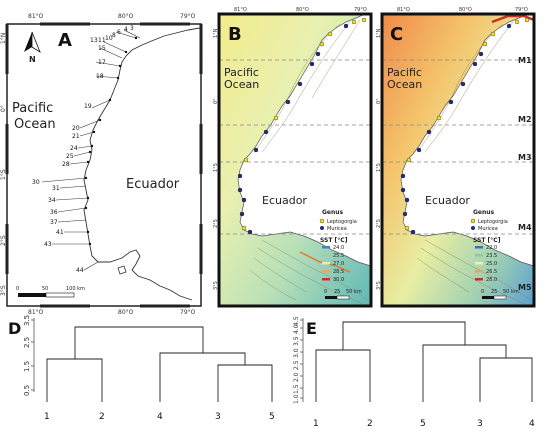 The image size is (550, 432). What do you see at coordinates (296, 377) in the screenshot?
I see `panel-e-ytick-2.0: 2.0` at bounding box center [296, 377].